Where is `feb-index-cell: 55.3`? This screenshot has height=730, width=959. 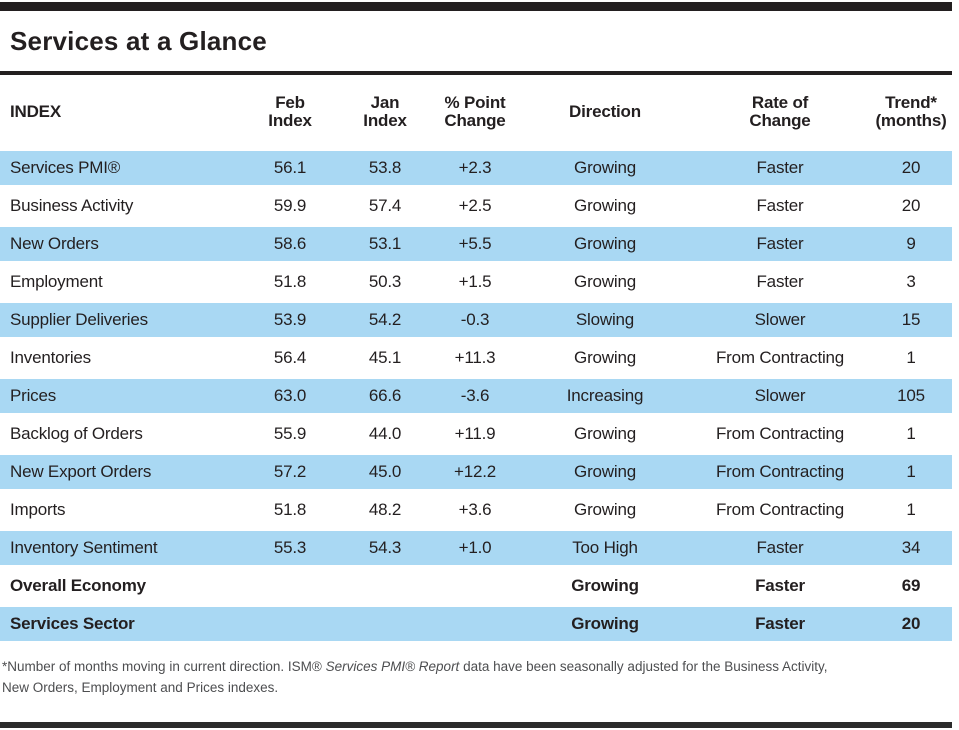
feb-index-cell: 55.3 is located at coordinates (290, 547).